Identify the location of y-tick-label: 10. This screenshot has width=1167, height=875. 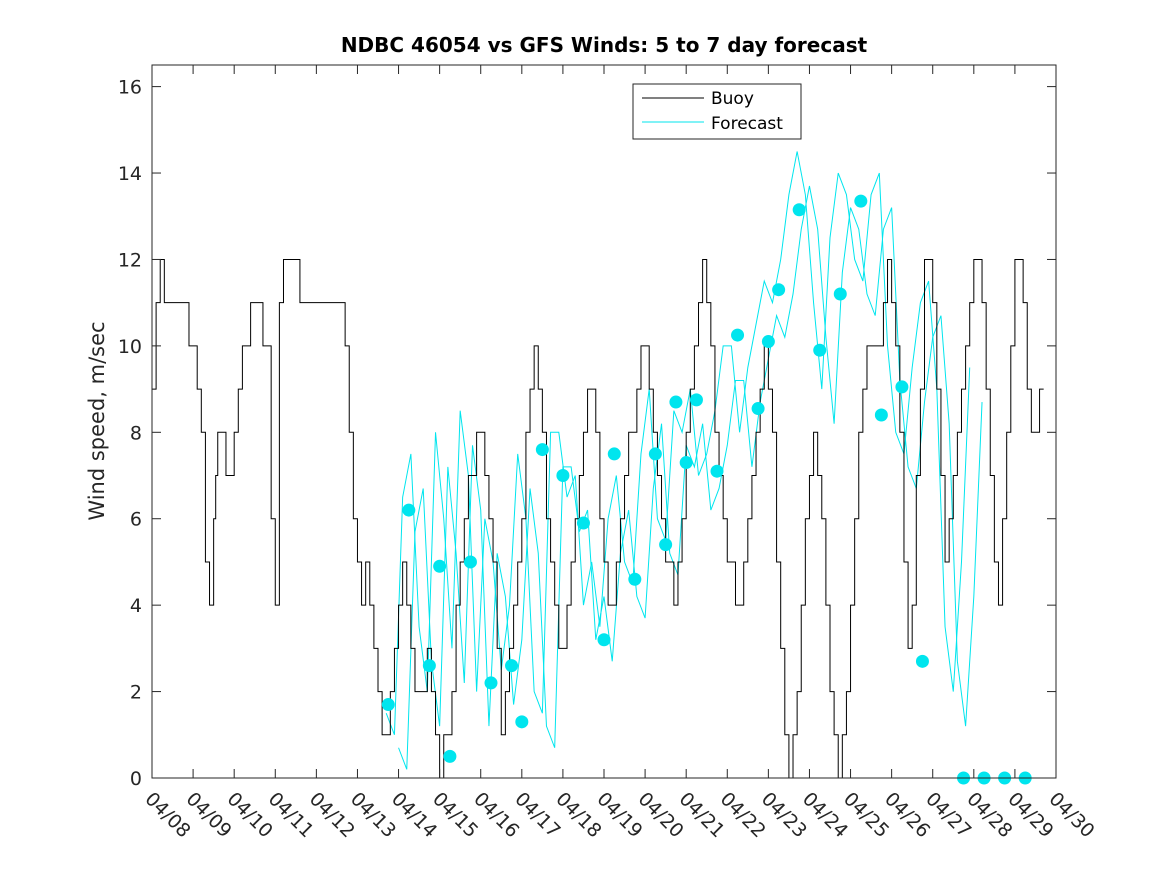
(130, 347).